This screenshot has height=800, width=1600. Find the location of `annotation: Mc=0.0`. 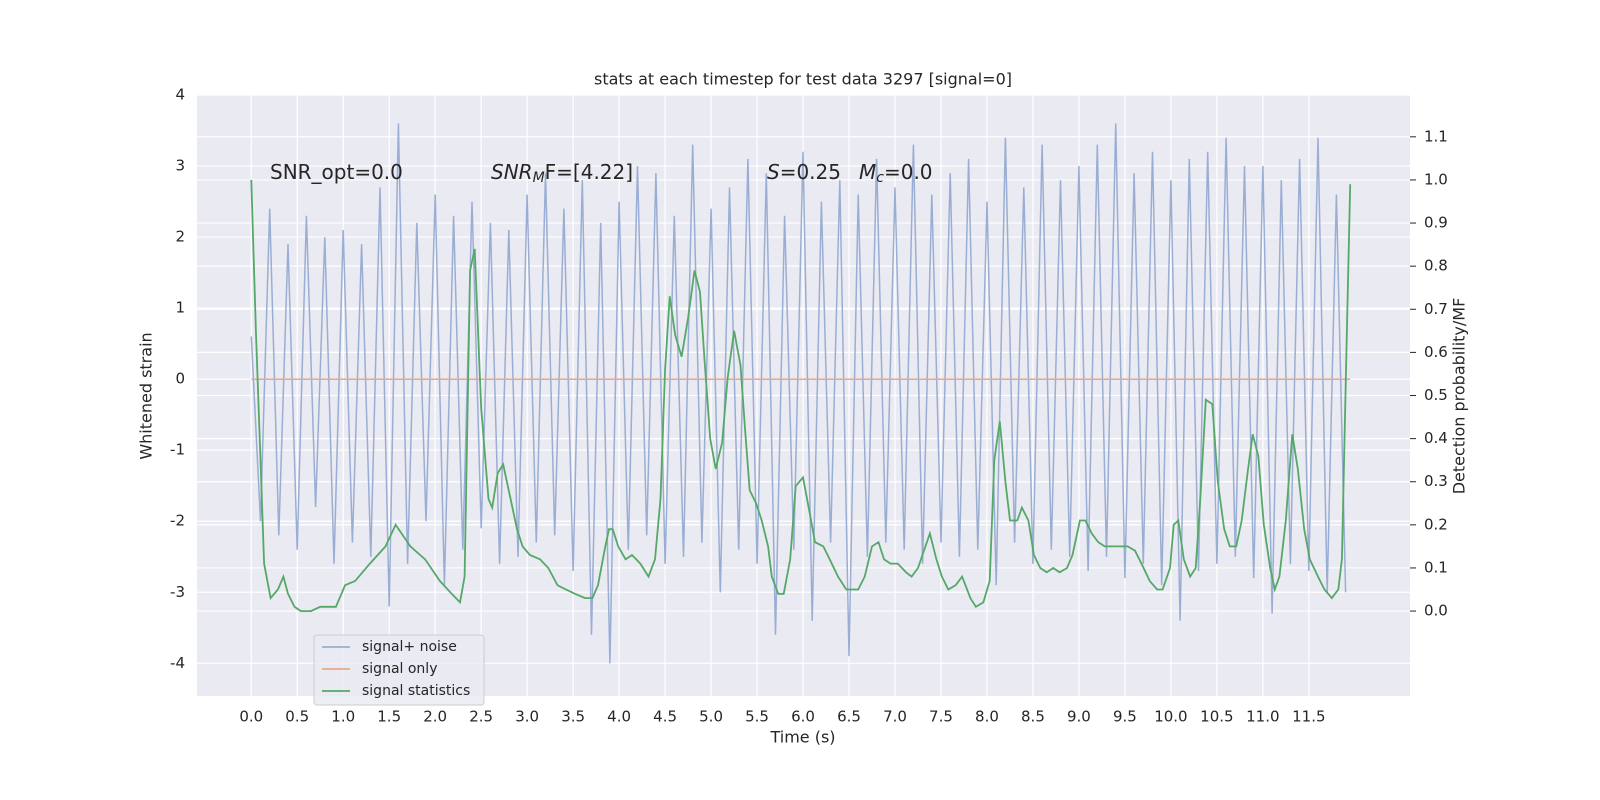

annotation: Mc=0.0 is located at coordinates (896, 173).